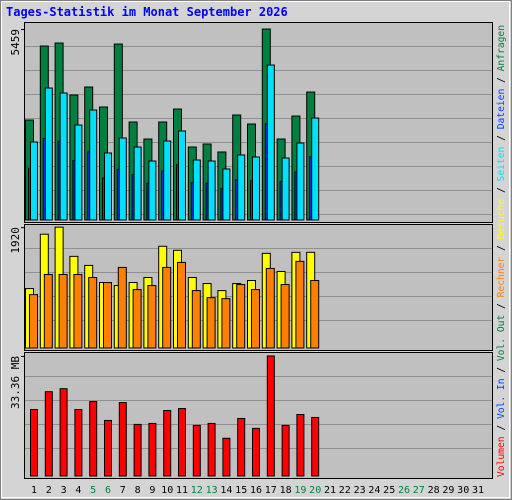 The image size is (512, 500). Describe the element at coordinates (501, 277) in the screenshot. I see `legend-entry: Rechner` at that location.